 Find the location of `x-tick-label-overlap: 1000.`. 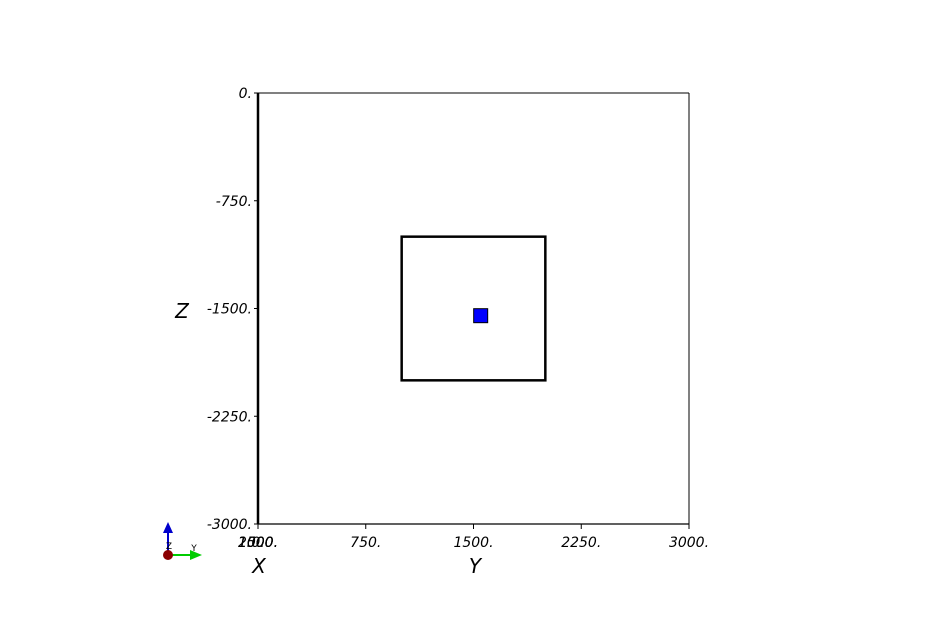

x-tick-label-overlap: 1000. is located at coordinates (258, 543).